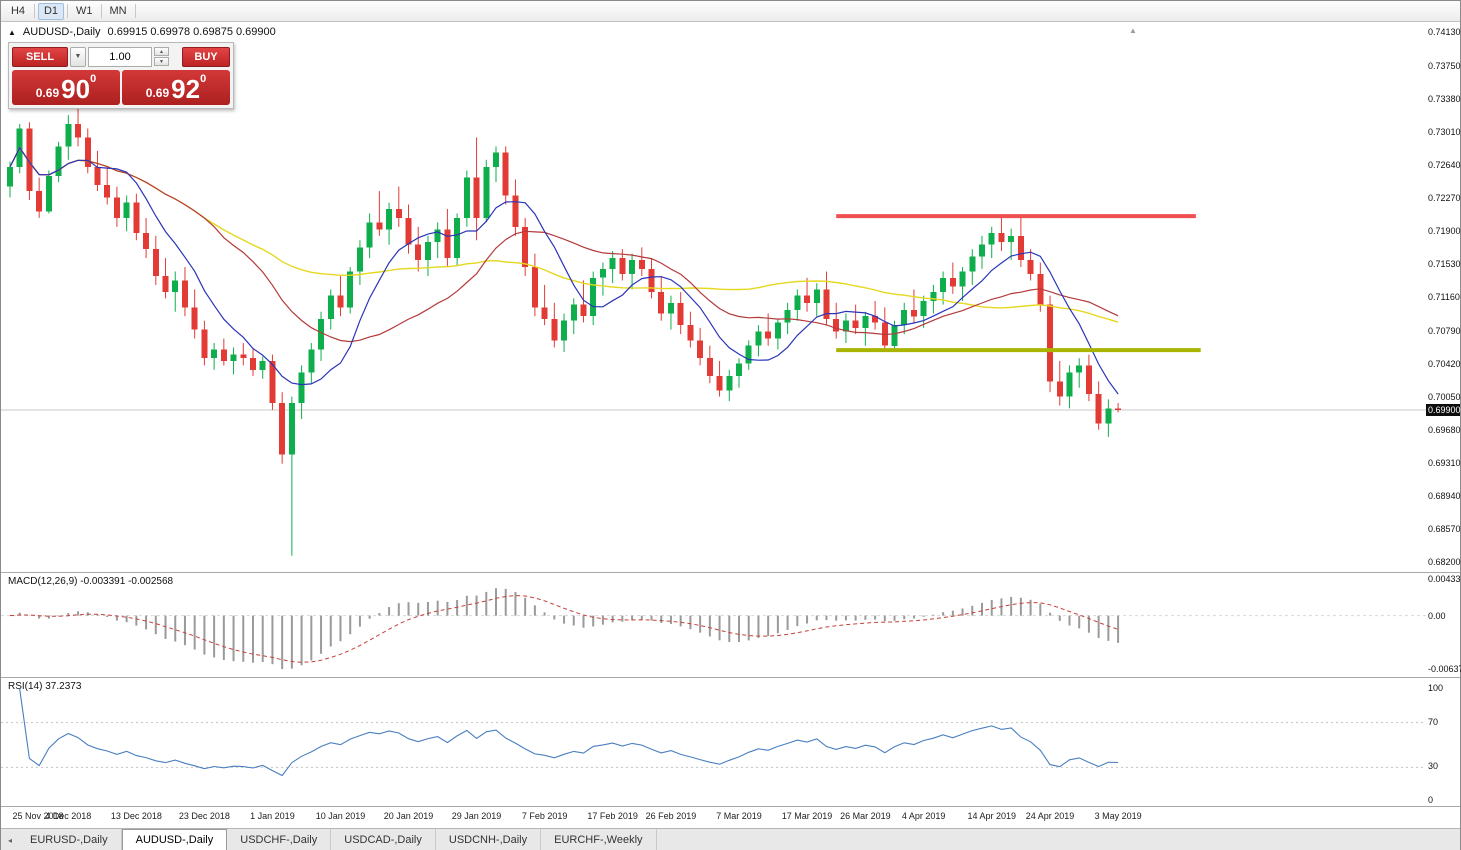 The height and width of the screenshot is (850, 1461). I want to click on price-tick: 0.70420, so click(1444, 363).